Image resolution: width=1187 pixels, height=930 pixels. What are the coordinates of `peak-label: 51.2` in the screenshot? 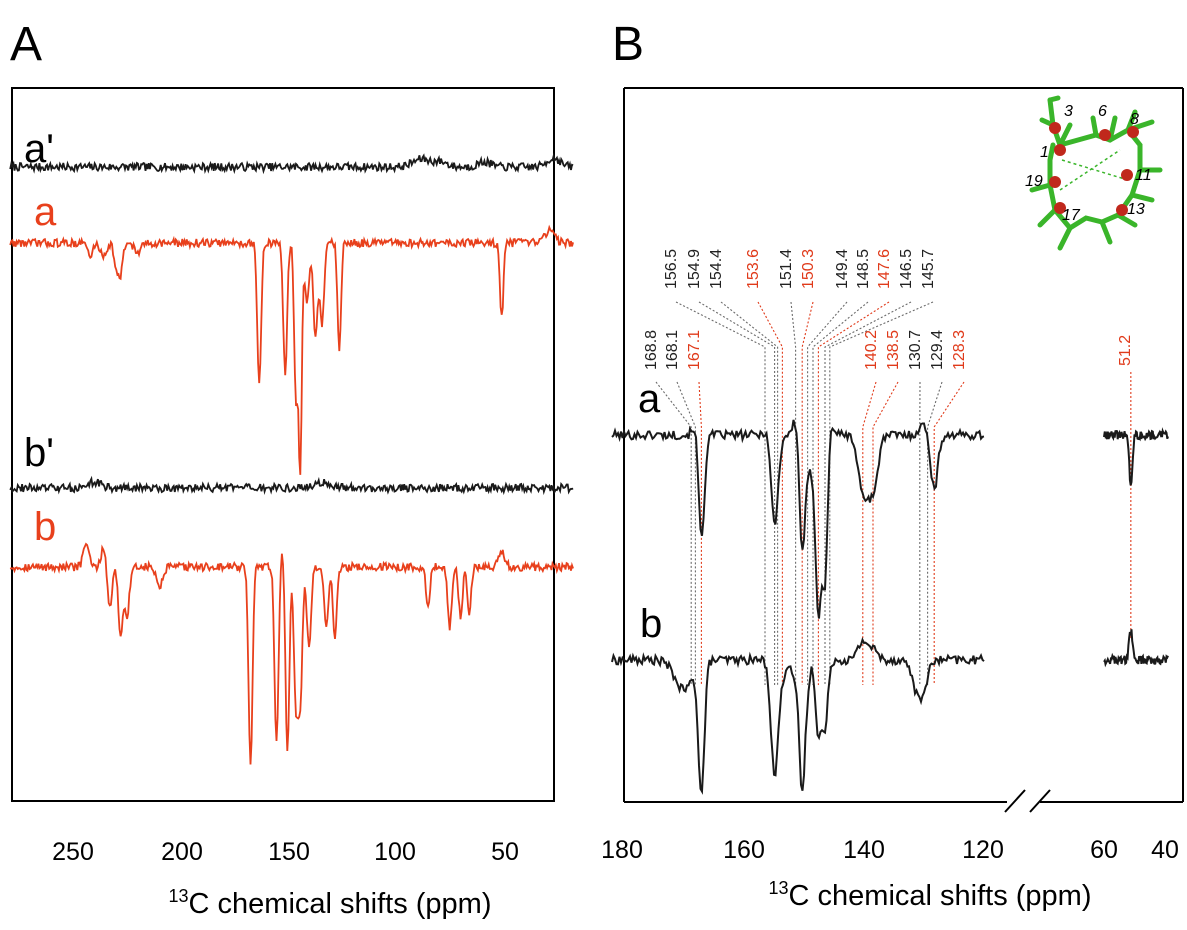 It's located at (1125, 350).